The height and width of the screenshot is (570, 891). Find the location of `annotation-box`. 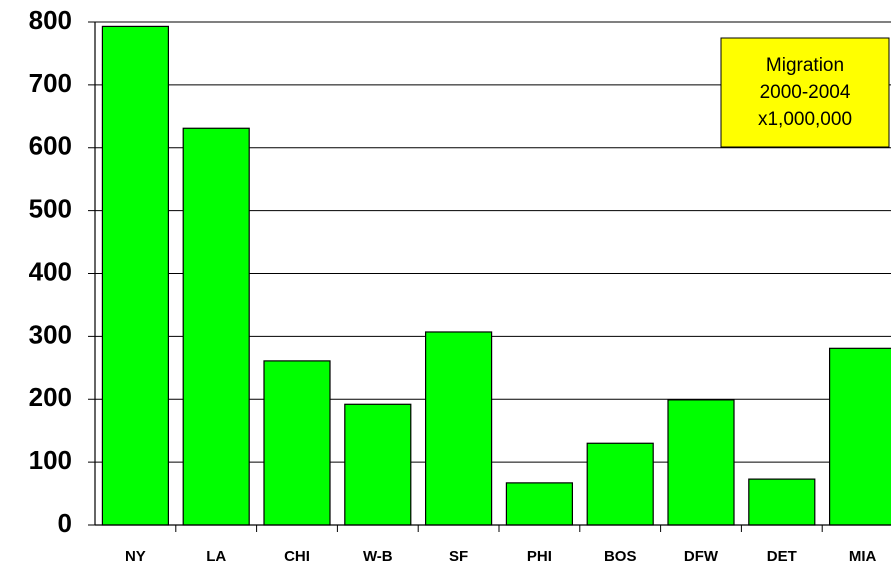

annotation-box is located at coordinates (805, 92).